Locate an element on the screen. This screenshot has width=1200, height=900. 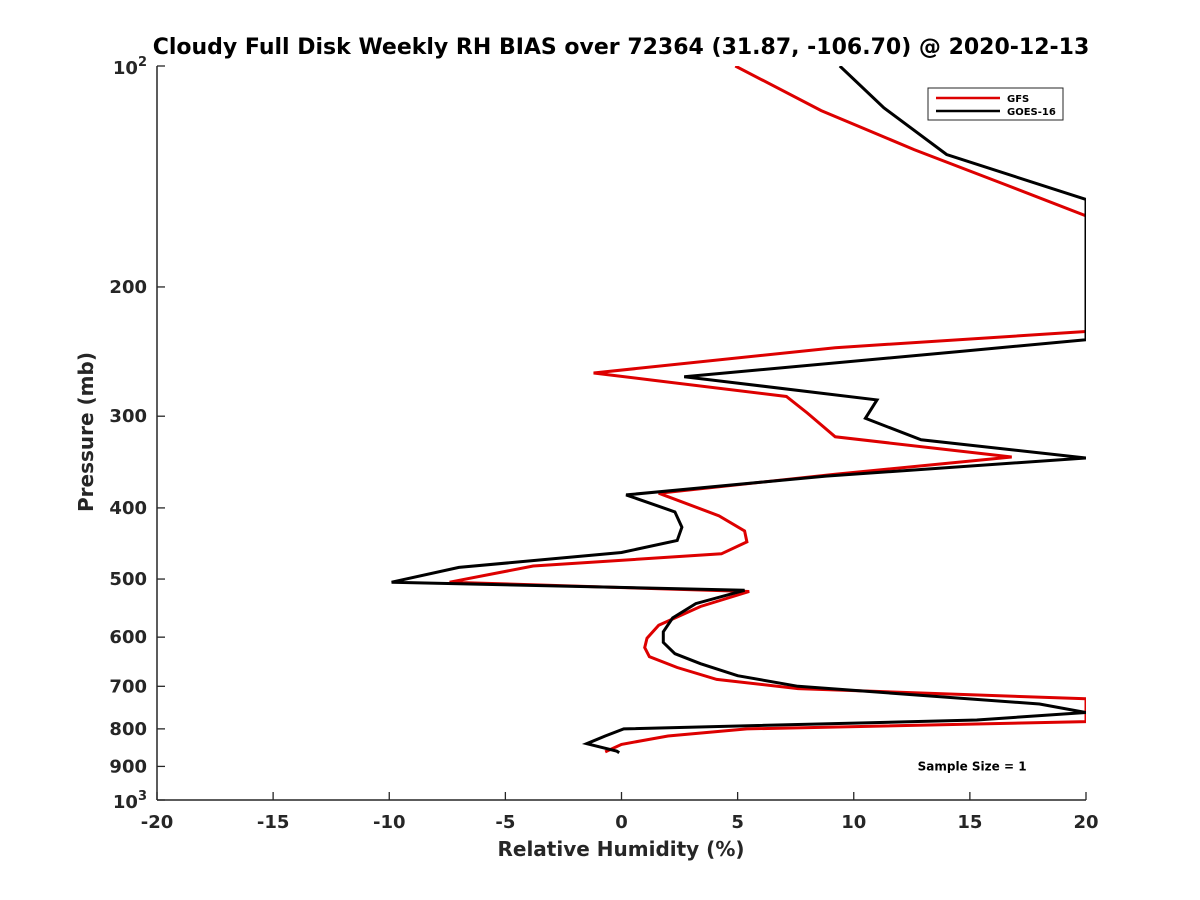
annotations: Sample Size = 1 is located at coordinates (972, 766).